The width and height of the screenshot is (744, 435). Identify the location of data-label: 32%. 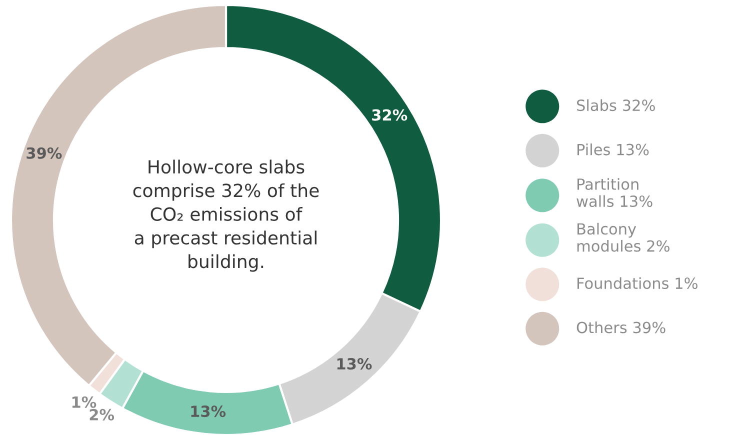
(390, 115).